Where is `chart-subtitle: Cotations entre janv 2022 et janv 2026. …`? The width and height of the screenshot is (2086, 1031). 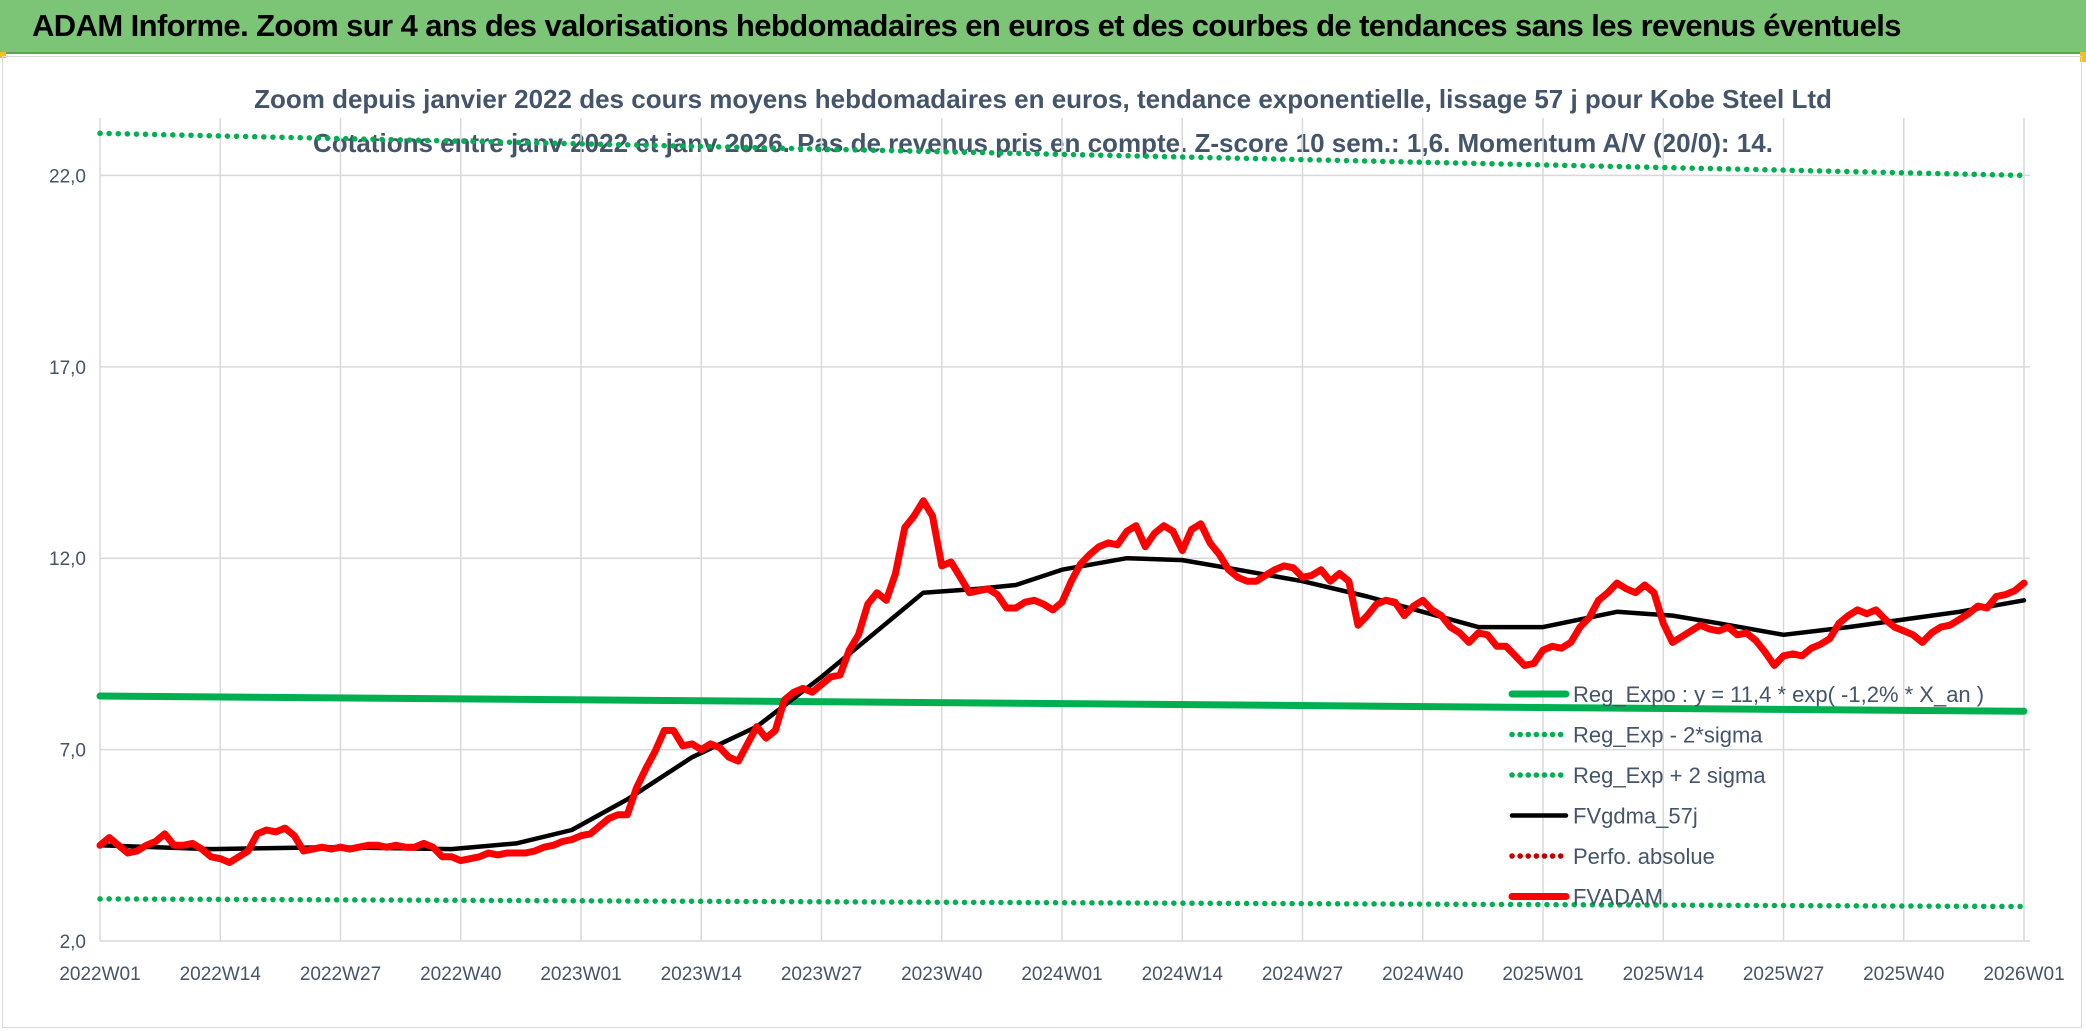
chart-subtitle: Cotations entre janv 2022 et janv 2026. … is located at coordinates (1043, 143).